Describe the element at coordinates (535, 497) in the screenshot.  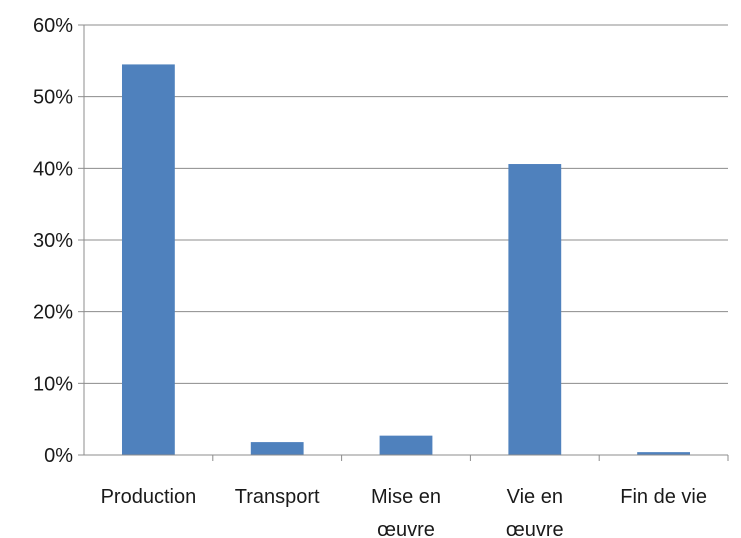
I see `x-tick-label: Vie en` at that location.